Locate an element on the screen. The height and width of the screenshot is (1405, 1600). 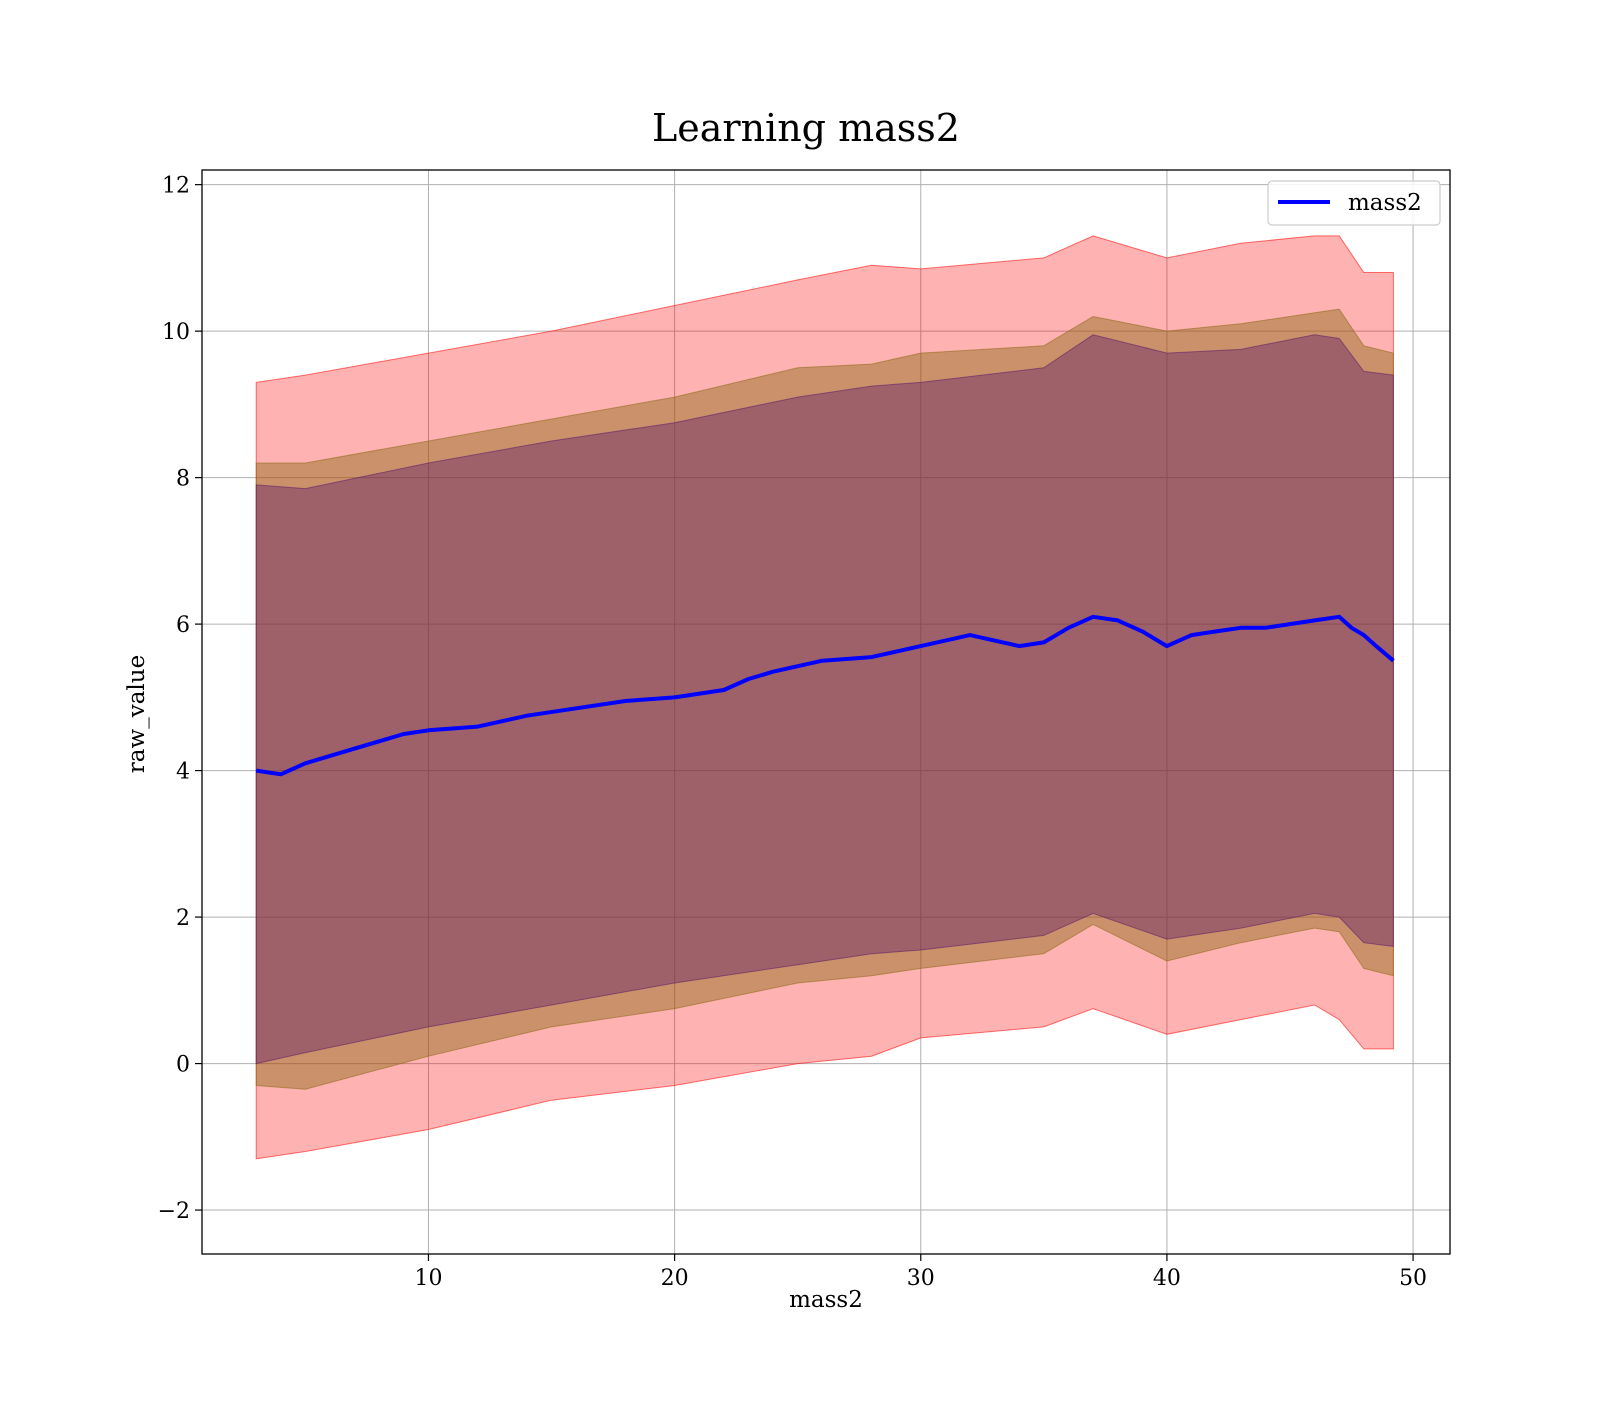
y-tick-label-4: 6 is located at coordinates (183, 625).